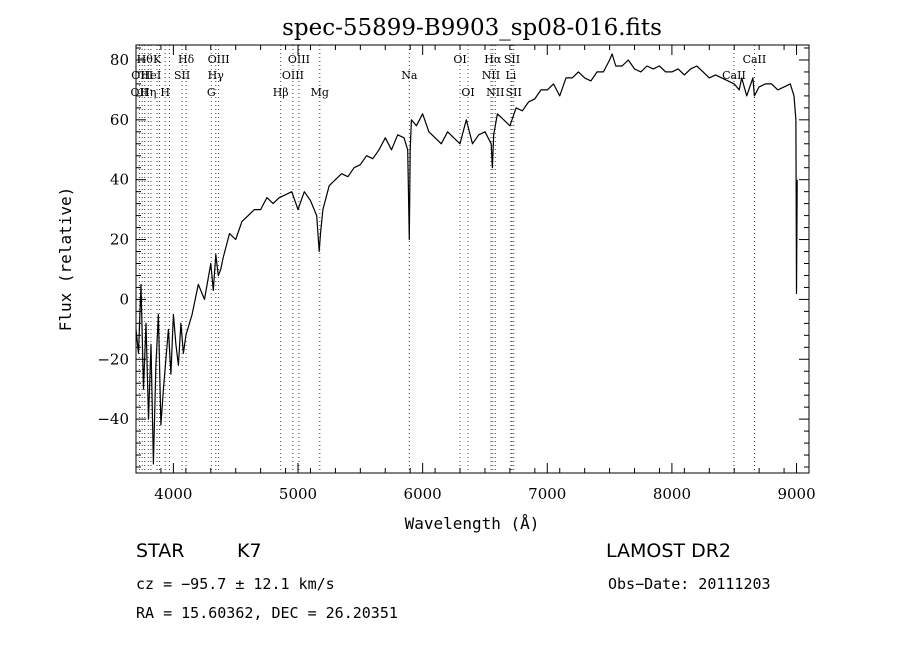  I want to click on line-label: G, so click(211, 92).